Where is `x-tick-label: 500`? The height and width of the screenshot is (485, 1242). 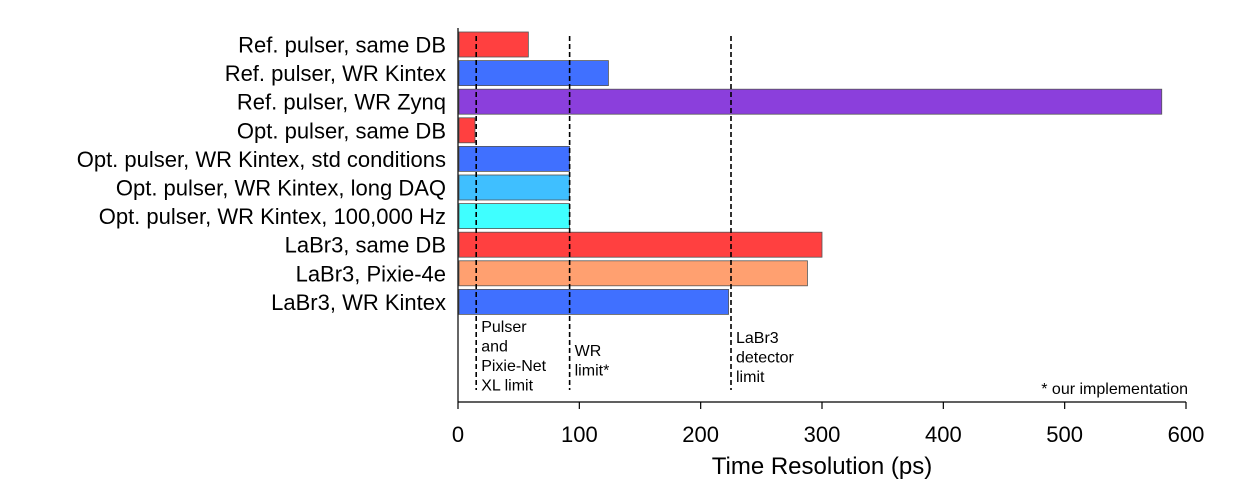
x-tick-label: 500 is located at coordinates (1064, 434).